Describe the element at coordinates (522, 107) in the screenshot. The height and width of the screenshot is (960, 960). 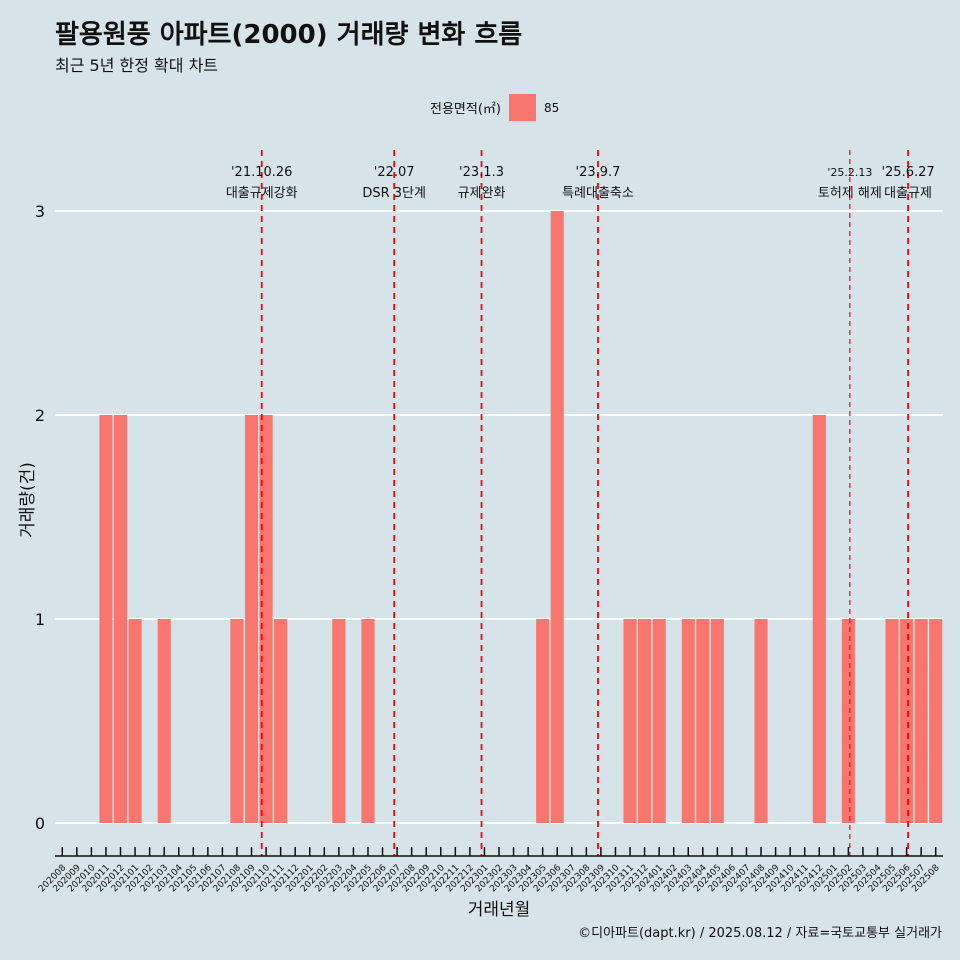
I see `legend-swatch` at that location.